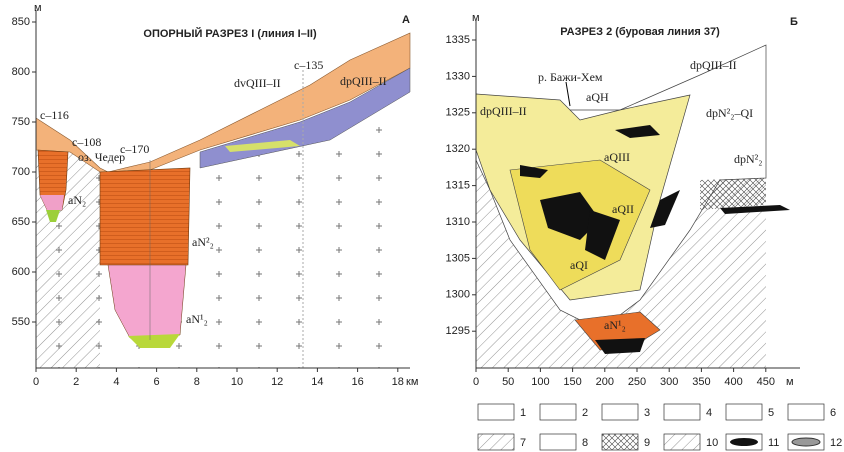 This screenshot has width=844, height=452. What do you see at coordinates (76, 382) in the screenshot?
I see `x-tick-label: 2` at bounding box center [76, 382].